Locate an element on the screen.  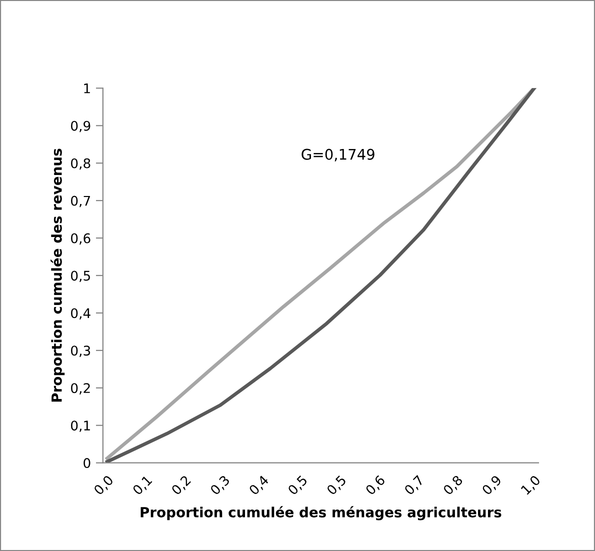
x-tick-label: 0,2 is located at coordinates (181, 485).